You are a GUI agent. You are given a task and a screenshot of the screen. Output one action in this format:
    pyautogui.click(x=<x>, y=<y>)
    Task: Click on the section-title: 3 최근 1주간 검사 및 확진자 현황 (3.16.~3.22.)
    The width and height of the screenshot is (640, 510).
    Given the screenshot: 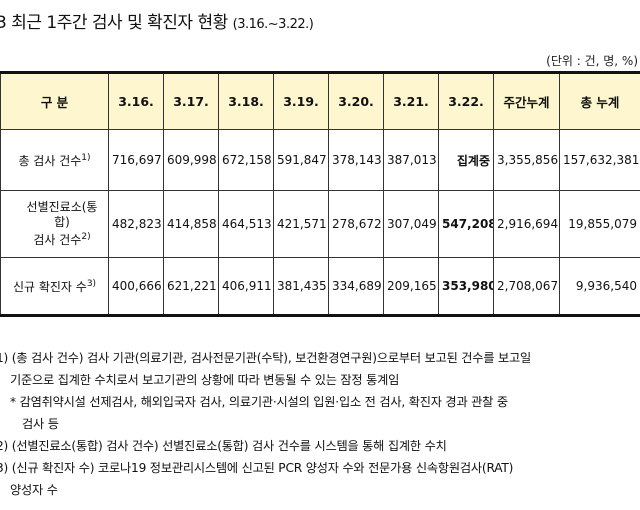 What is the action you would take?
    pyautogui.click(x=157, y=20)
    